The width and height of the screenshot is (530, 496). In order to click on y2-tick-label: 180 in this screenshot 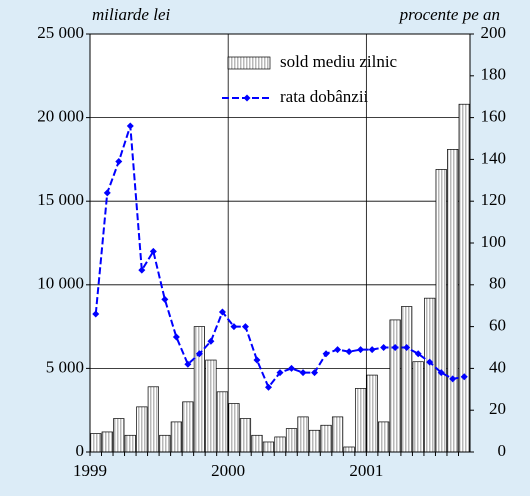, I will do `click(494, 74)`.